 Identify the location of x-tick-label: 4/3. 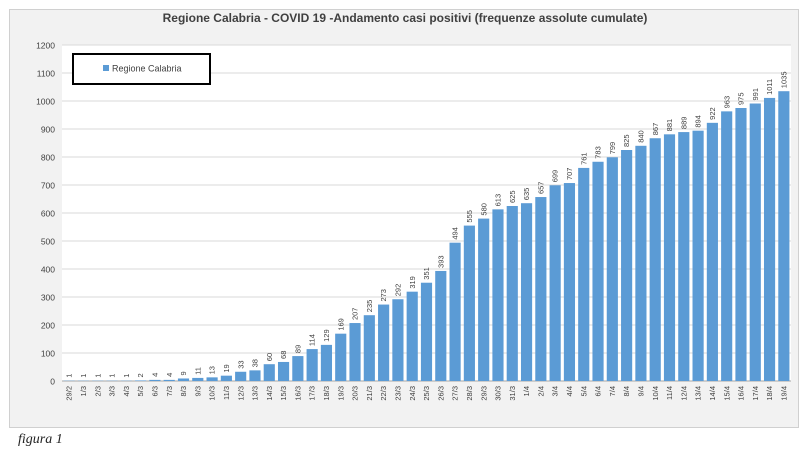
(126, 391).